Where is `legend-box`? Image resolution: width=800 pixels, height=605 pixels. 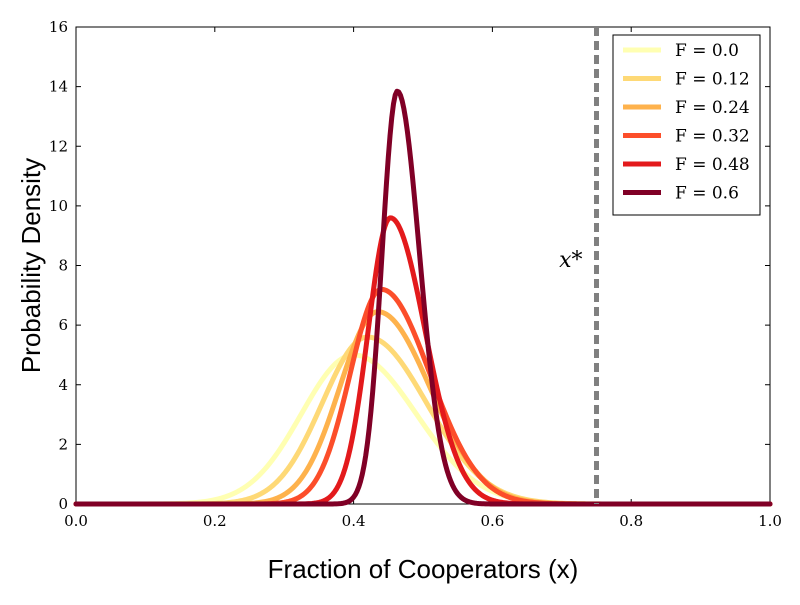 legend-box is located at coordinates (686, 125).